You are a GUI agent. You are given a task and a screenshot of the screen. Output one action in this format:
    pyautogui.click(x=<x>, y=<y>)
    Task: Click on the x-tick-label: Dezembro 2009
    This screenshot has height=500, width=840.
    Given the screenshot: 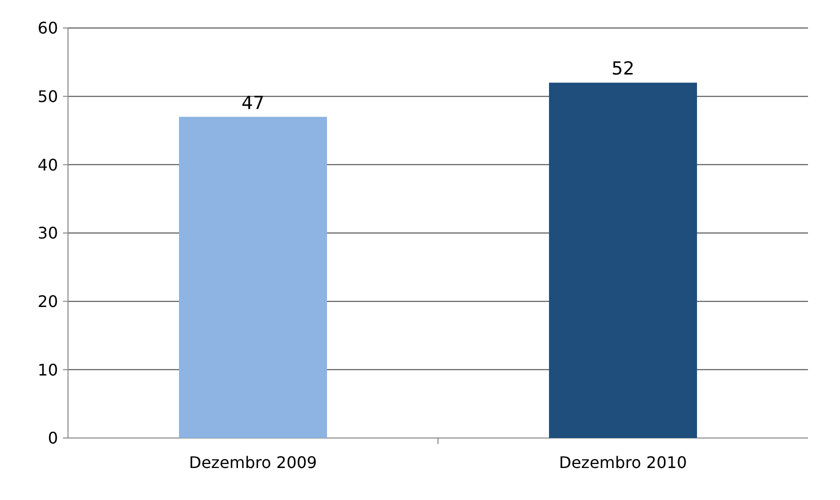 What is the action you would take?
    pyautogui.click(x=253, y=462)
    